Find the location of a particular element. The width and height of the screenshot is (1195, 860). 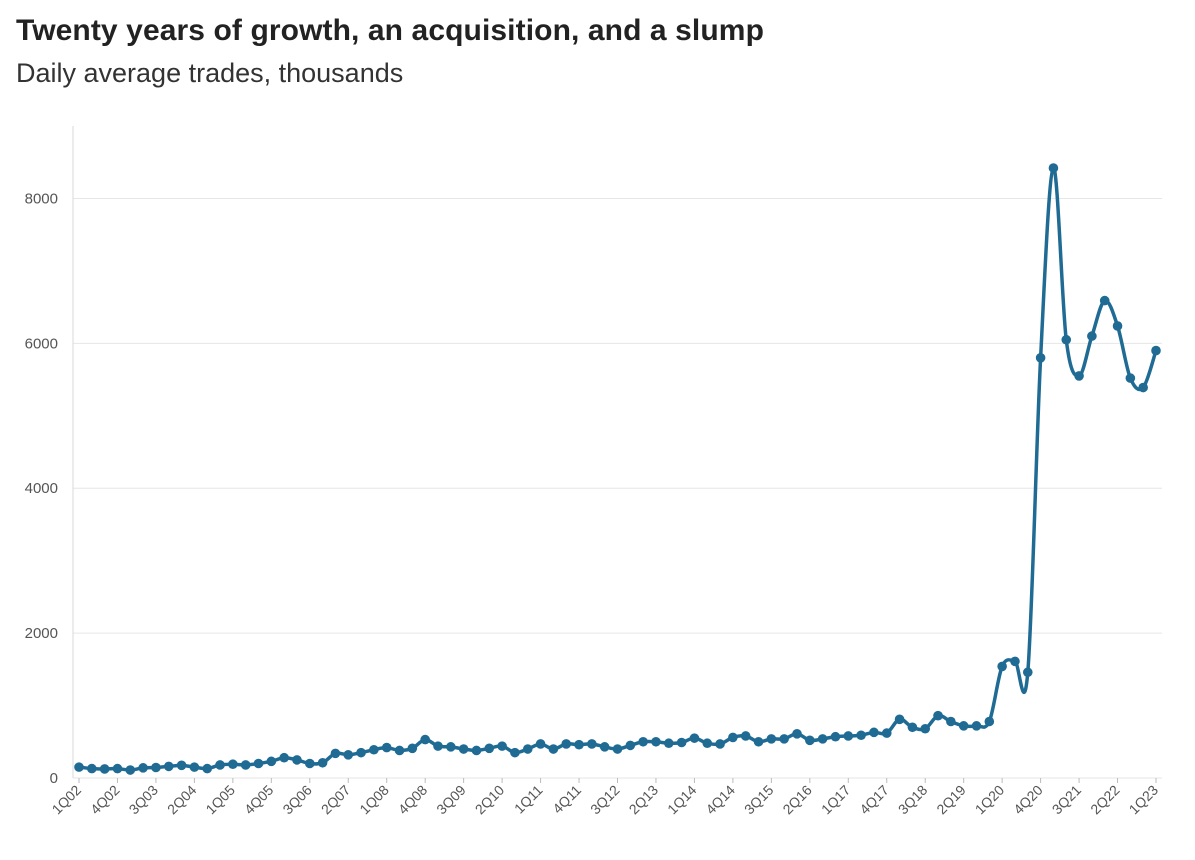

data-point-3Q13 is located at coordinates (668, 743).